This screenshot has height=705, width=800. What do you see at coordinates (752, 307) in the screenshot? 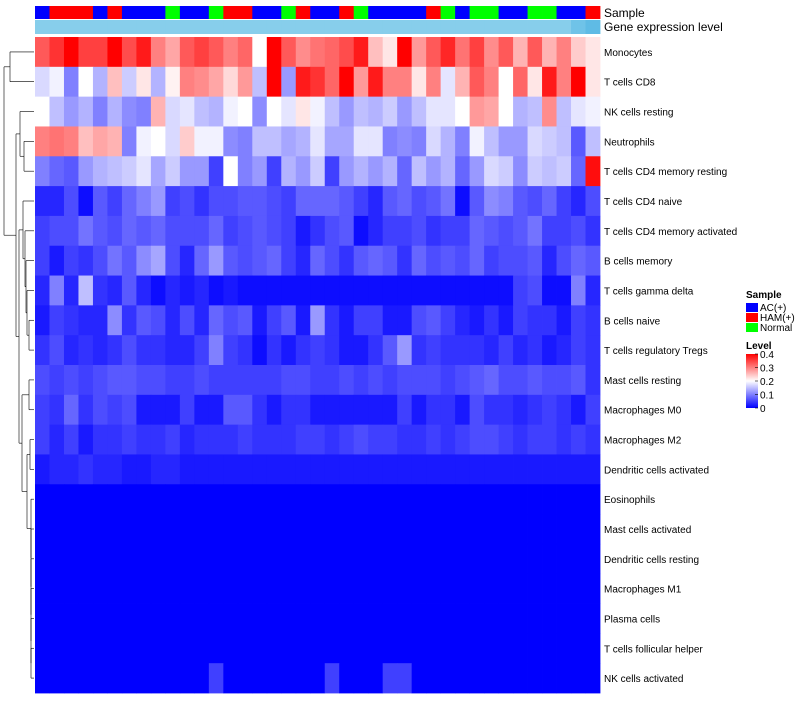
I see `legend-sample-swatch` at bounding box center [752, 307].